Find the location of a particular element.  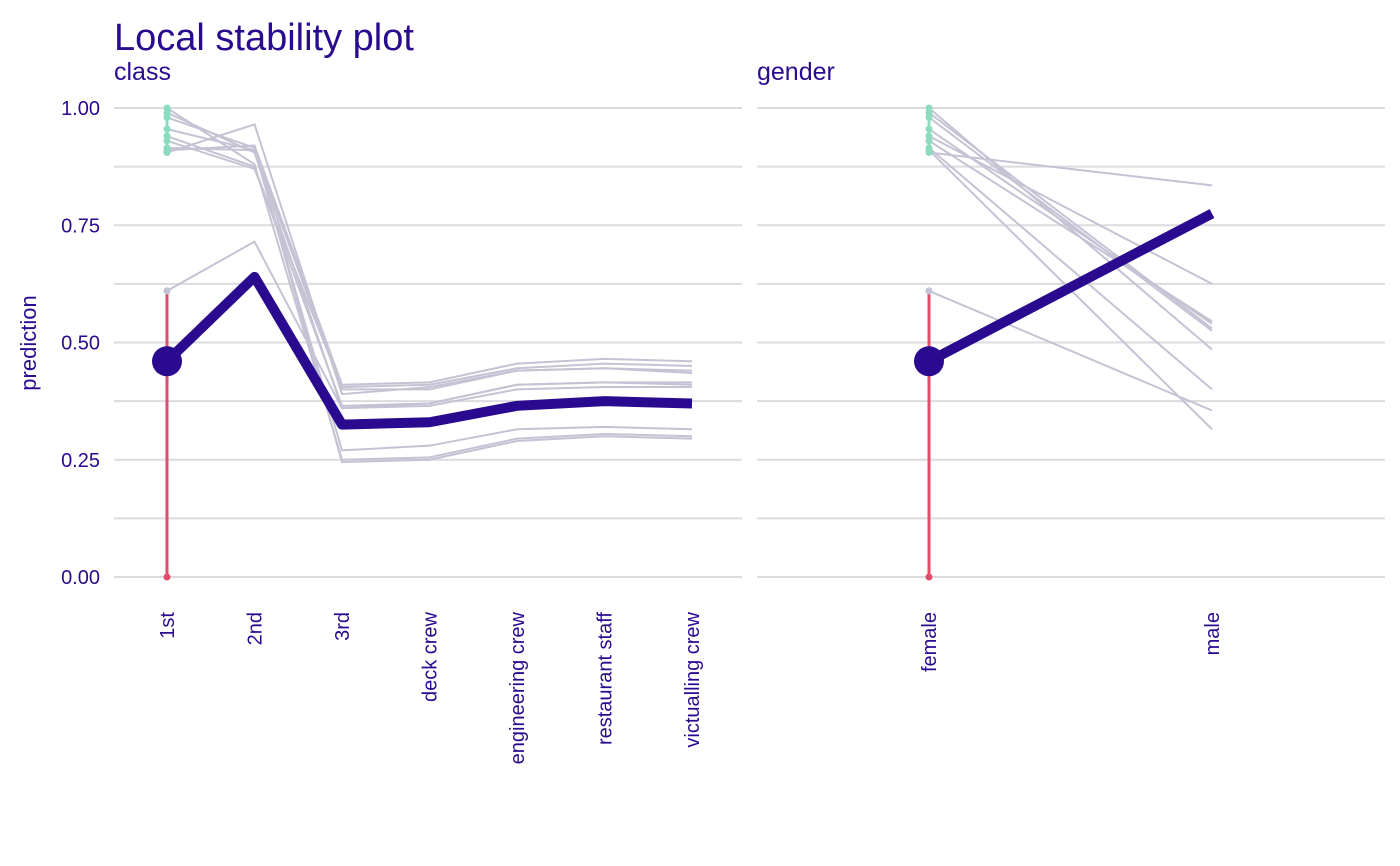

y-tick-label: 0.50 is located at coordinates (80, 344).